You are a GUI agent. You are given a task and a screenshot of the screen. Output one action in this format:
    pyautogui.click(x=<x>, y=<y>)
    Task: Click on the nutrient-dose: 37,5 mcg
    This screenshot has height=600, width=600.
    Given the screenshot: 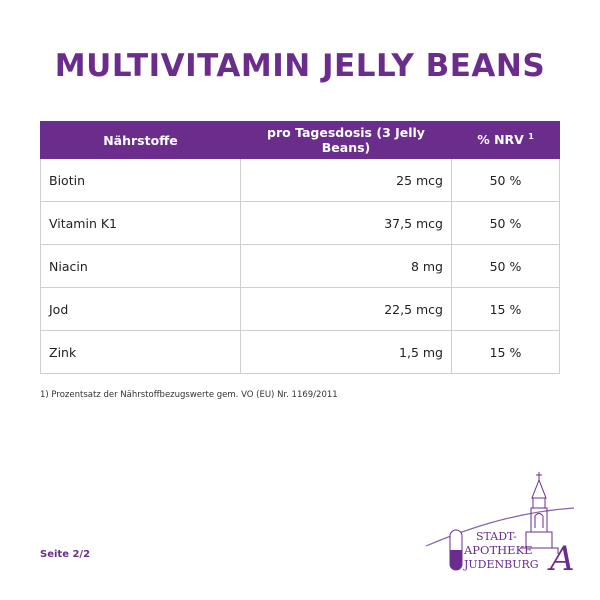 What is the action you would take?
    pyautogui.click(x=346, y=223)
    